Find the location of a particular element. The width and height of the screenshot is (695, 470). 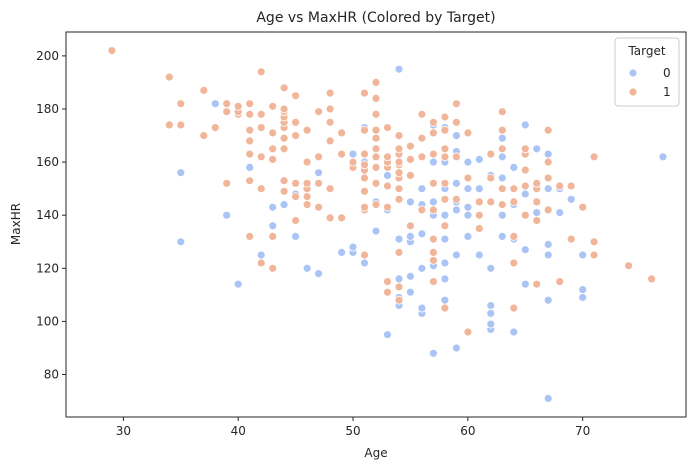

y-tick-label: 140 is located at coordinates (47, 215).